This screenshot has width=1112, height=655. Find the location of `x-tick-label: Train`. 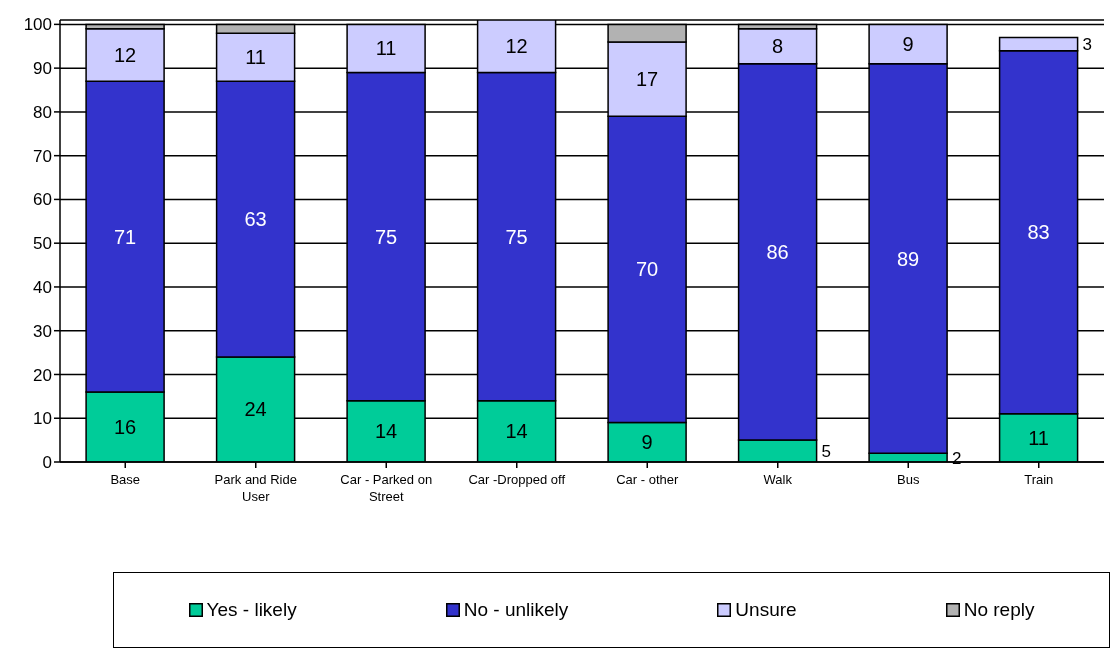

x-tick-label: Train is located at coordinates (1039, 479).